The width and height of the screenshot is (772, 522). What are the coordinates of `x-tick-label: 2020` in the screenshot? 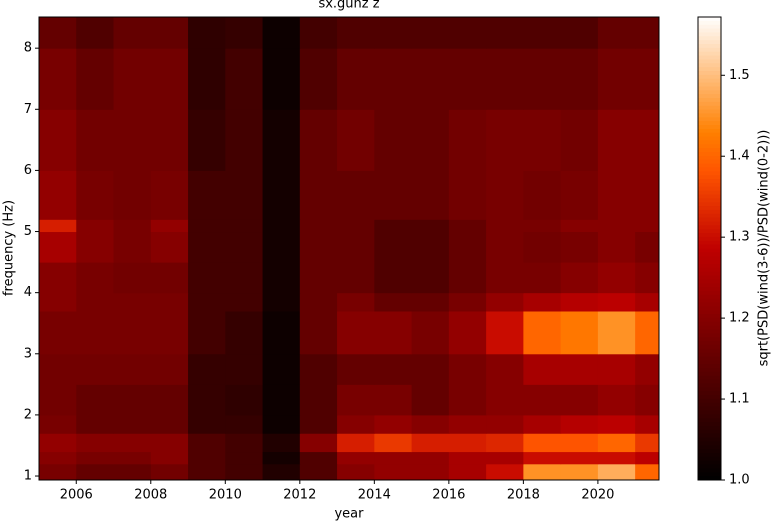 It's located at (597, 495).